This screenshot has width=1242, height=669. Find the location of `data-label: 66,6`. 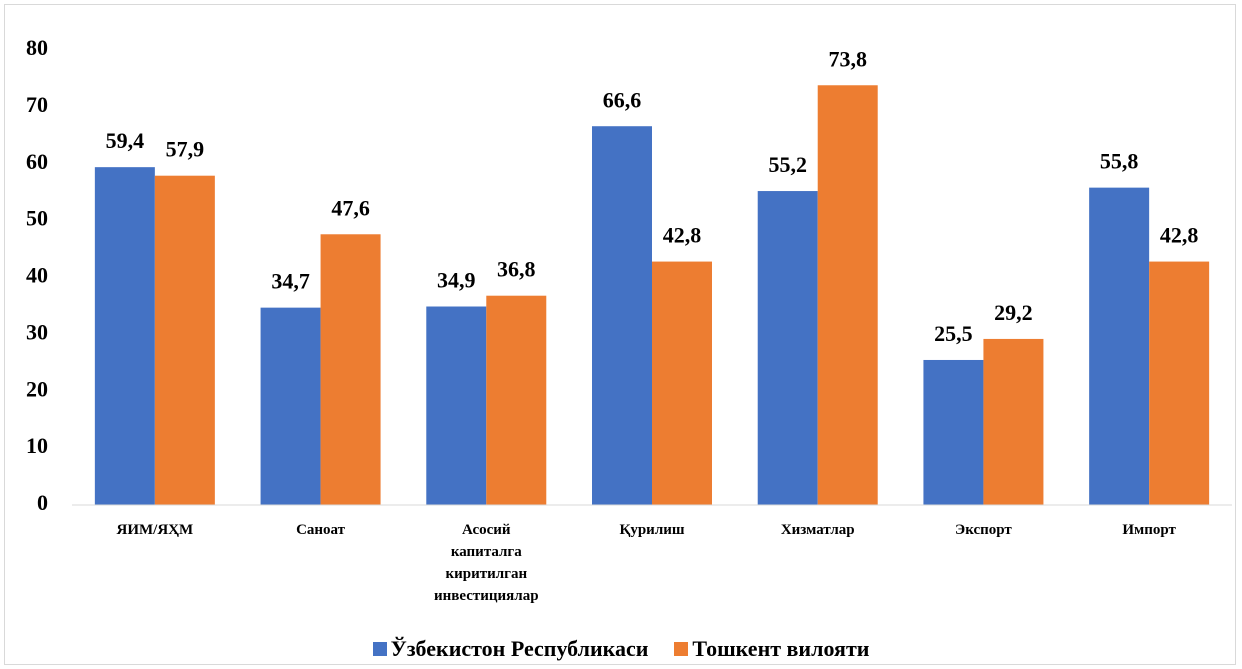

data-label: 66,6 is located at coordinates (622, 99).